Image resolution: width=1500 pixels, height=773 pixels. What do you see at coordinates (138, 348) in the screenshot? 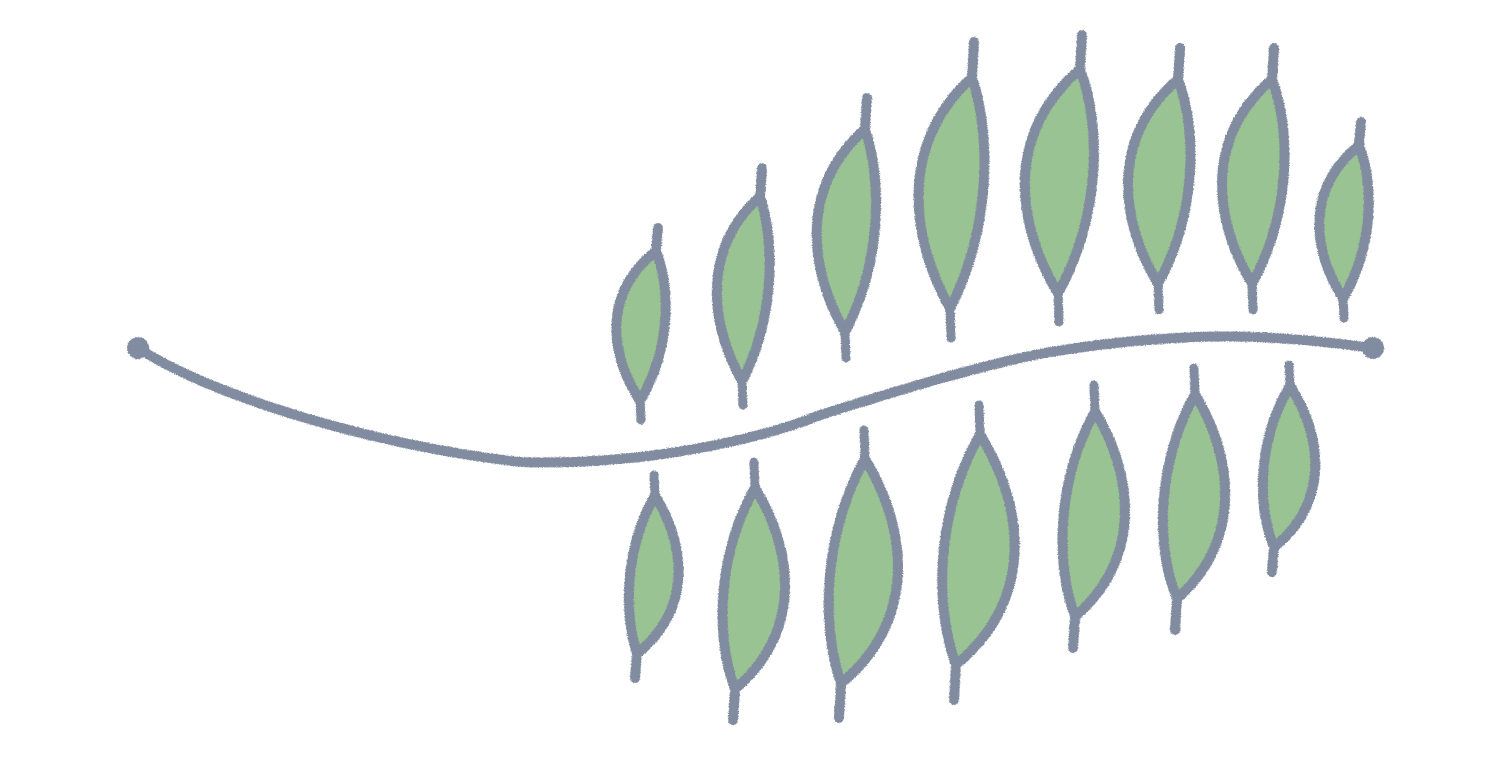
I see `branch-end-dot-left` at bounding box center [138, 348].